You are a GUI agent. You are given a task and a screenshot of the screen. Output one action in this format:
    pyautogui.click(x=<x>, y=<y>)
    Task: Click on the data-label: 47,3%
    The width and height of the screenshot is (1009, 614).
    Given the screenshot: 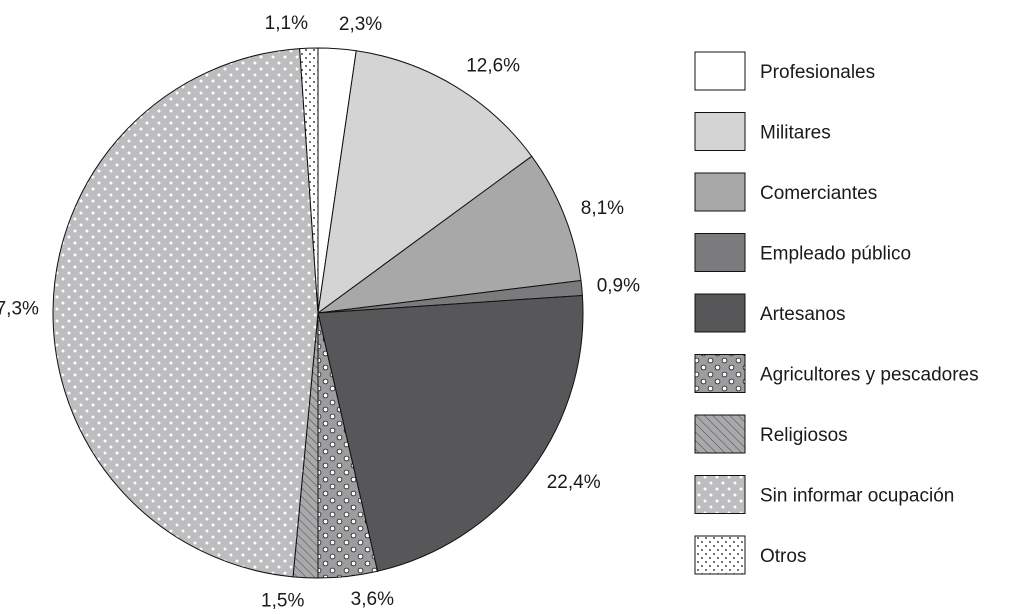 What is the action you would take?
    pyautogui.click(x=19, y=309)
    